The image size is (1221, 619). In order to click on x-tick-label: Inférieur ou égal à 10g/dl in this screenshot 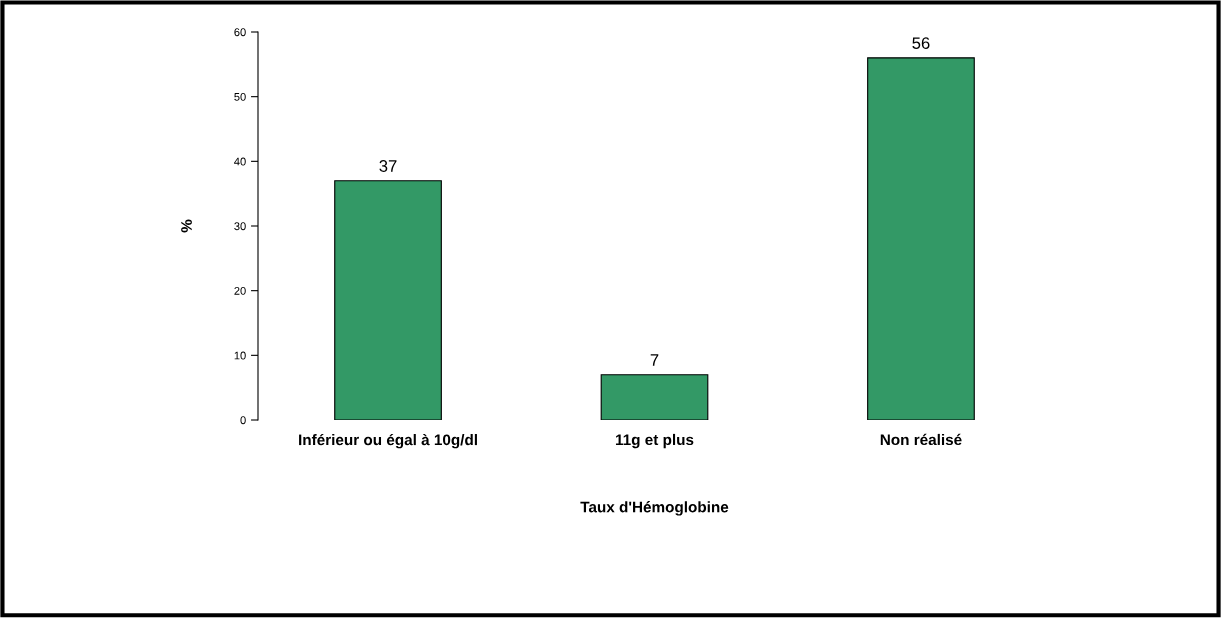, I will do `click(388, 441)`.